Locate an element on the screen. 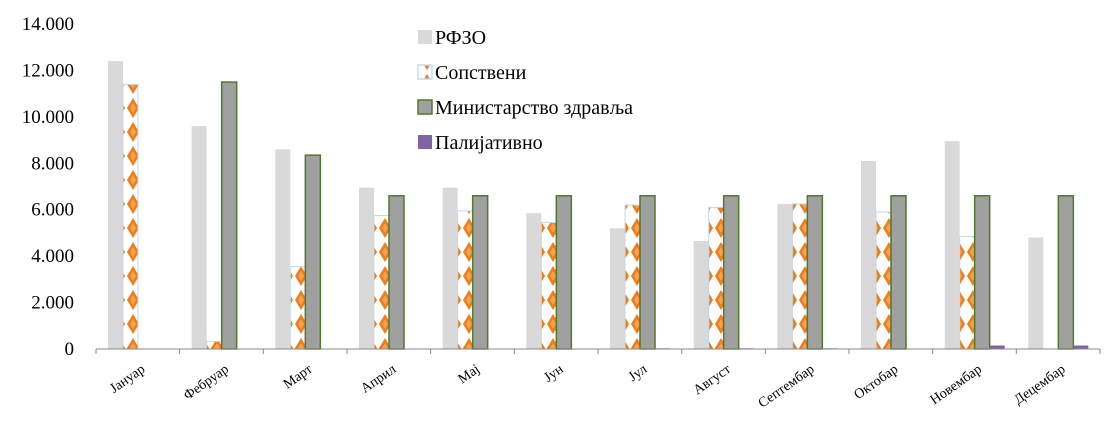 The image size is (1105, 432). x-tick-label: Октобар is located at coordinates (877, 382).